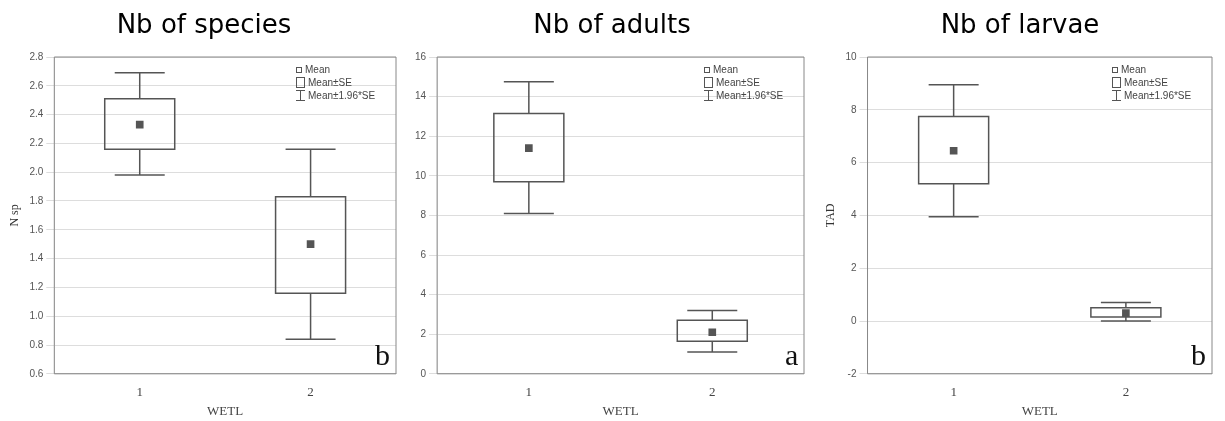 Image resolution: width=1225 pixels, height=421 pixels. I want to click on y-tick-label: 16, so click(421, 56).